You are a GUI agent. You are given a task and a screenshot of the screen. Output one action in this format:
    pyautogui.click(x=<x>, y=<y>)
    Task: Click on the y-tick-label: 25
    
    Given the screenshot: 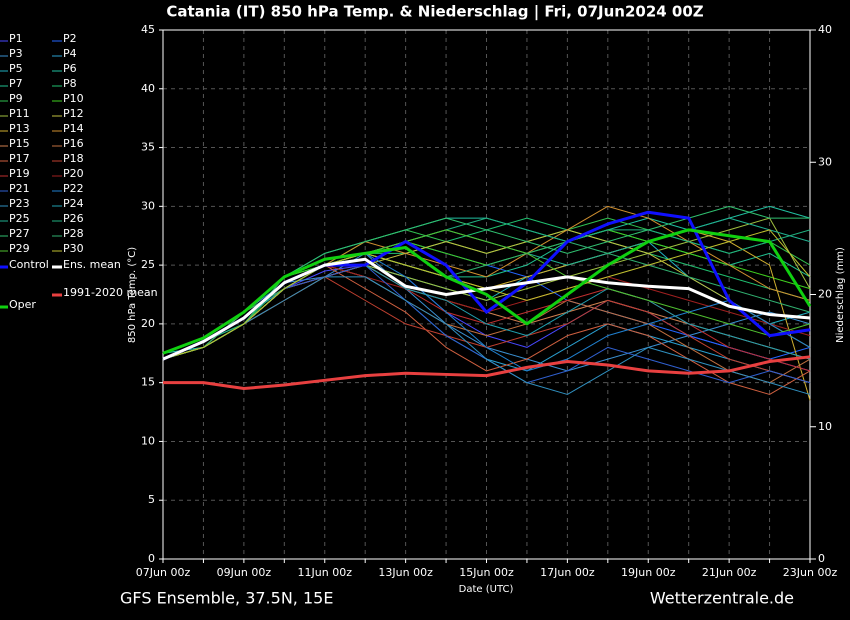 What is the action you would take?
    pyautogui.click(x=148, y=264)
    